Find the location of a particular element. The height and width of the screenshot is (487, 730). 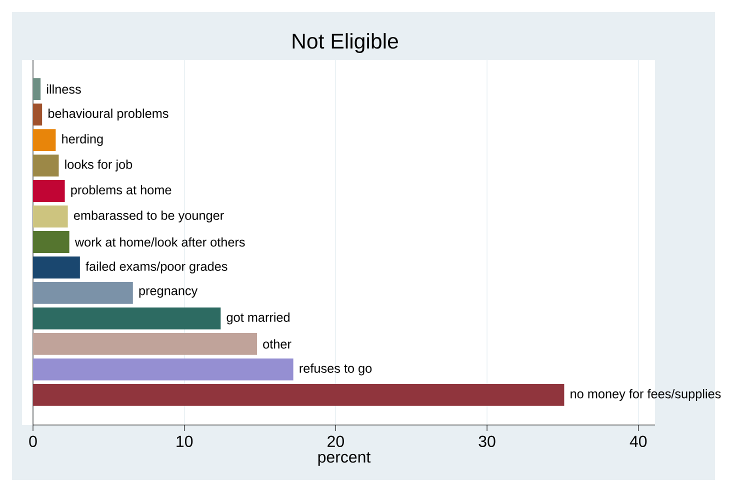

x-tick-label: 10 is located at coordinates (184, 442).